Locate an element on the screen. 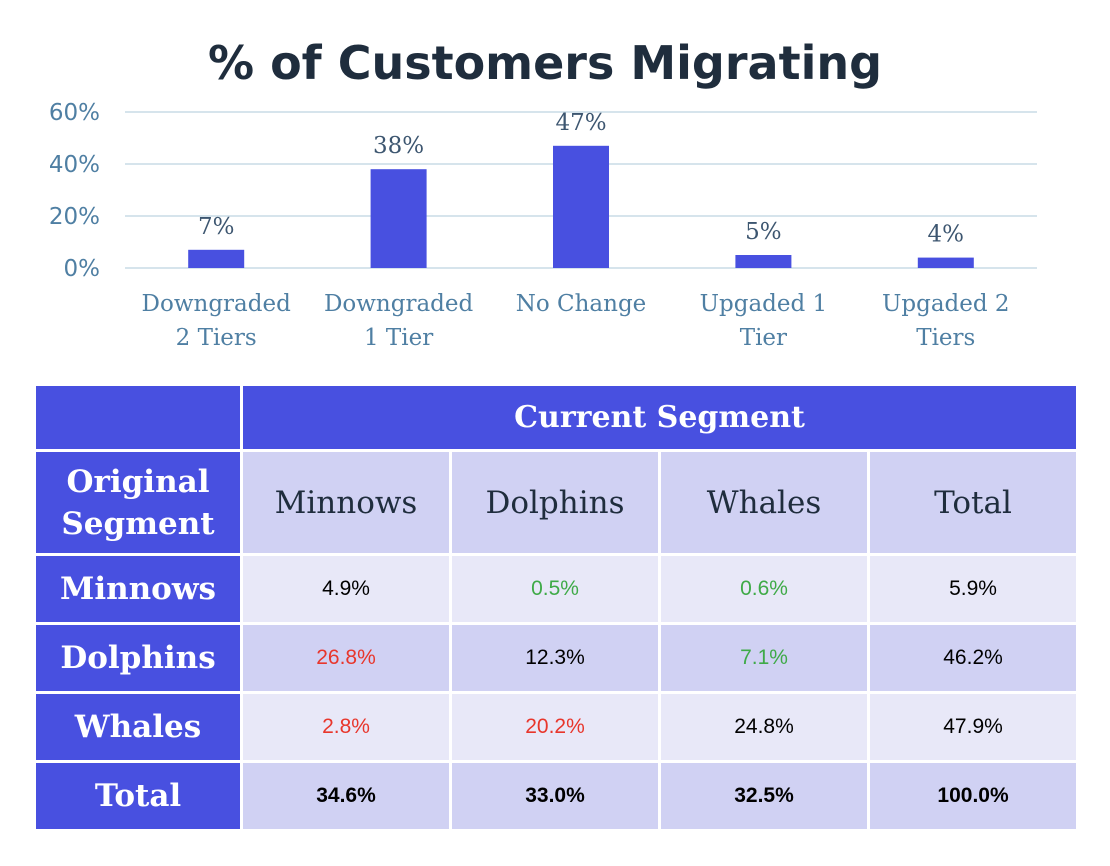  table-row: Whales 2.8% 20.2% 24.8% 47.9% is located at coordinates (556, 727).